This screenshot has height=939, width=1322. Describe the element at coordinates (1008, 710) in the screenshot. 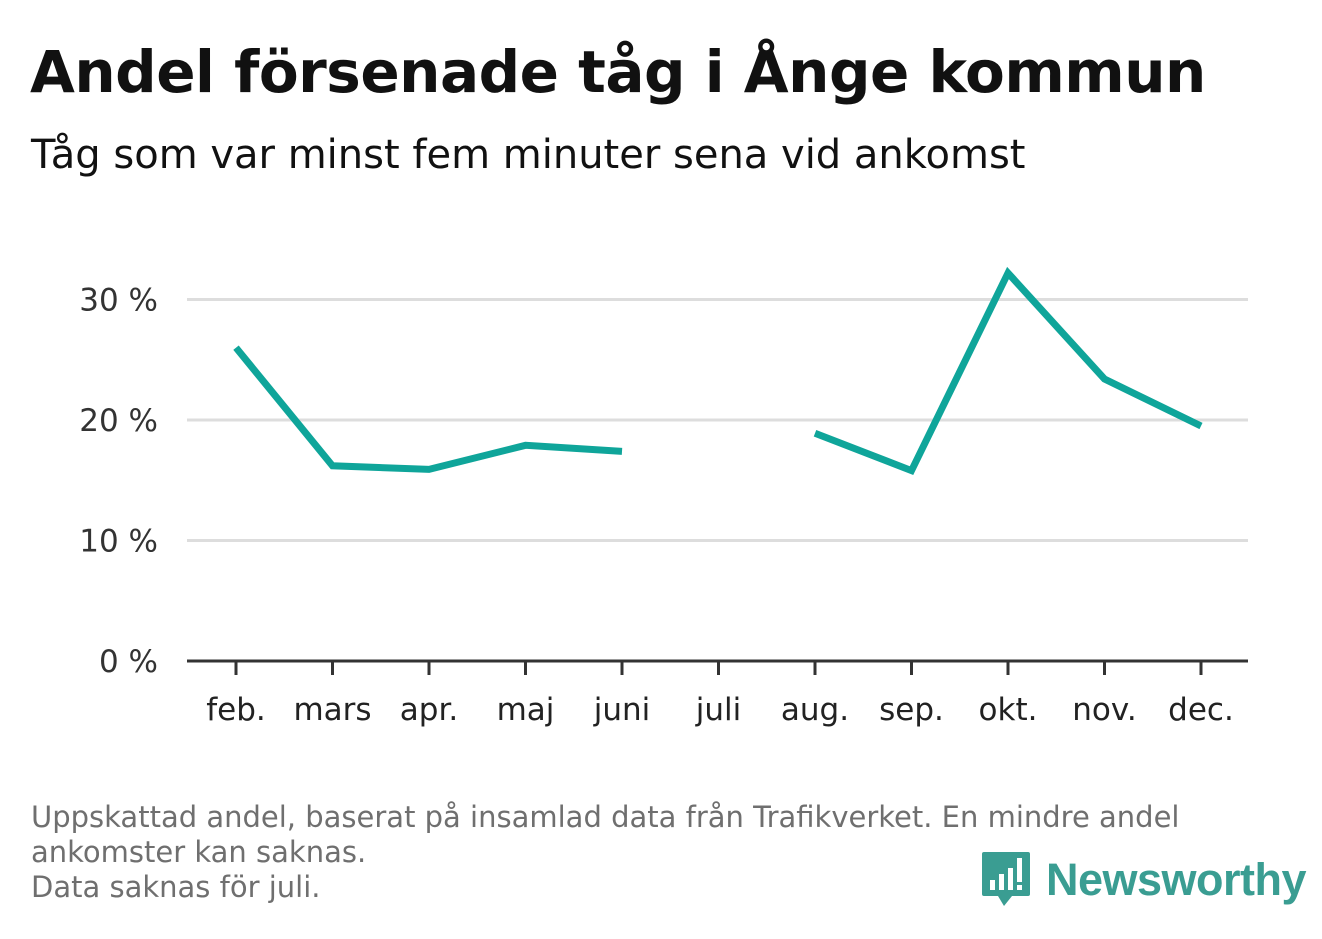

I see `x-tick-label: okt.` at that location.